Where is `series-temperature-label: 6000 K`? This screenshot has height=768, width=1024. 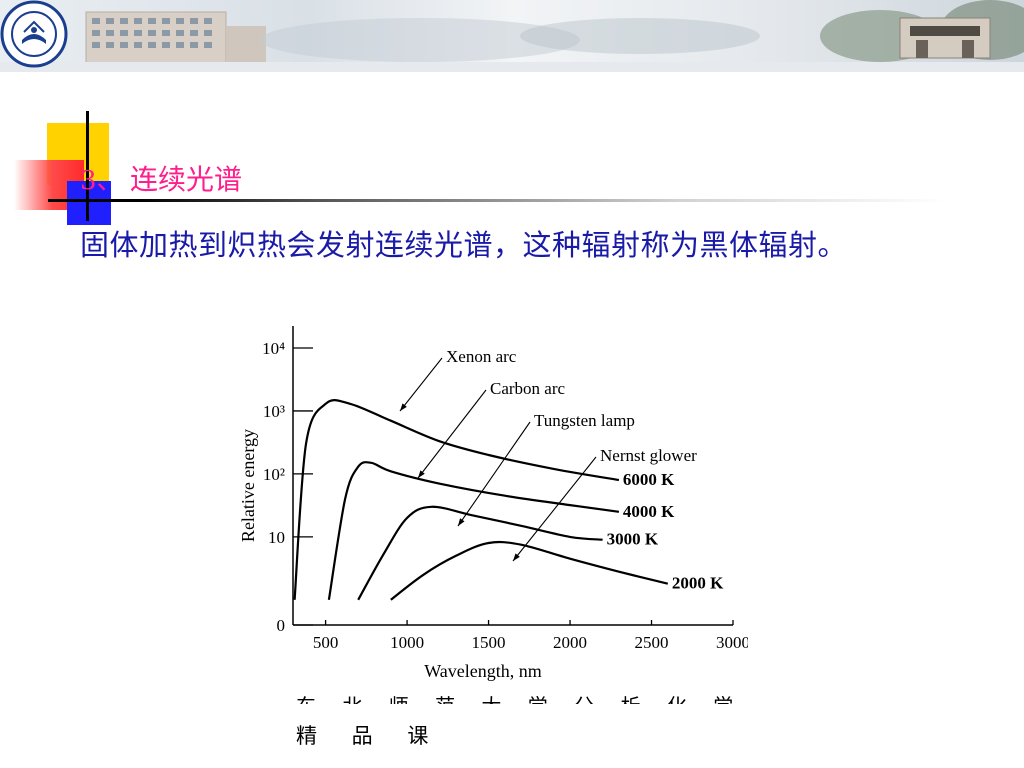
series-temperature-label: 6000 K is located at coordinates (649, 479).